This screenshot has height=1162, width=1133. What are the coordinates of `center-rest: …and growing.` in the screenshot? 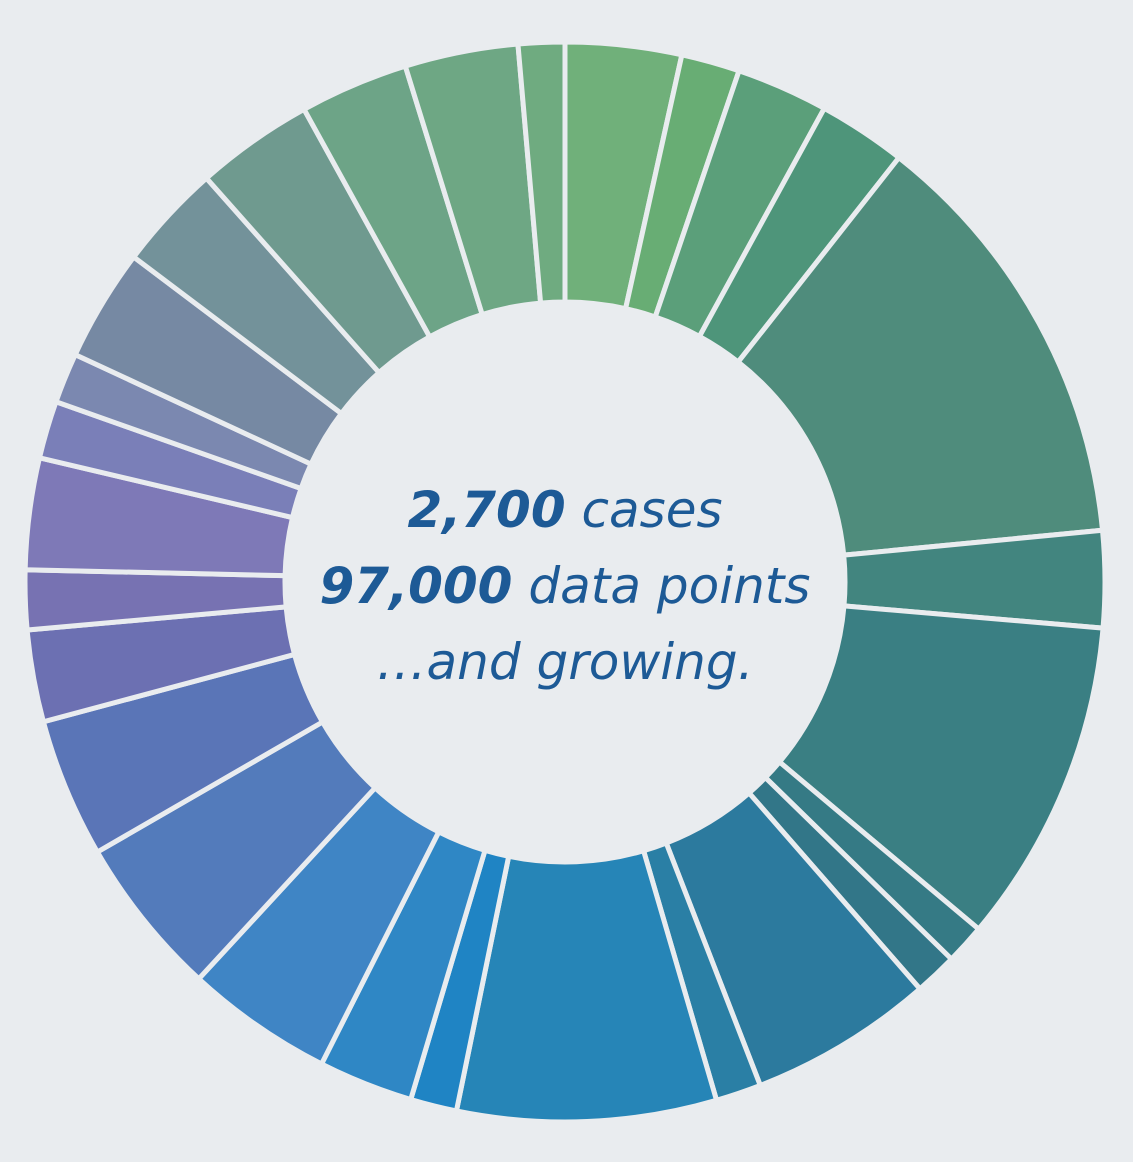 It's located at (565, 662).